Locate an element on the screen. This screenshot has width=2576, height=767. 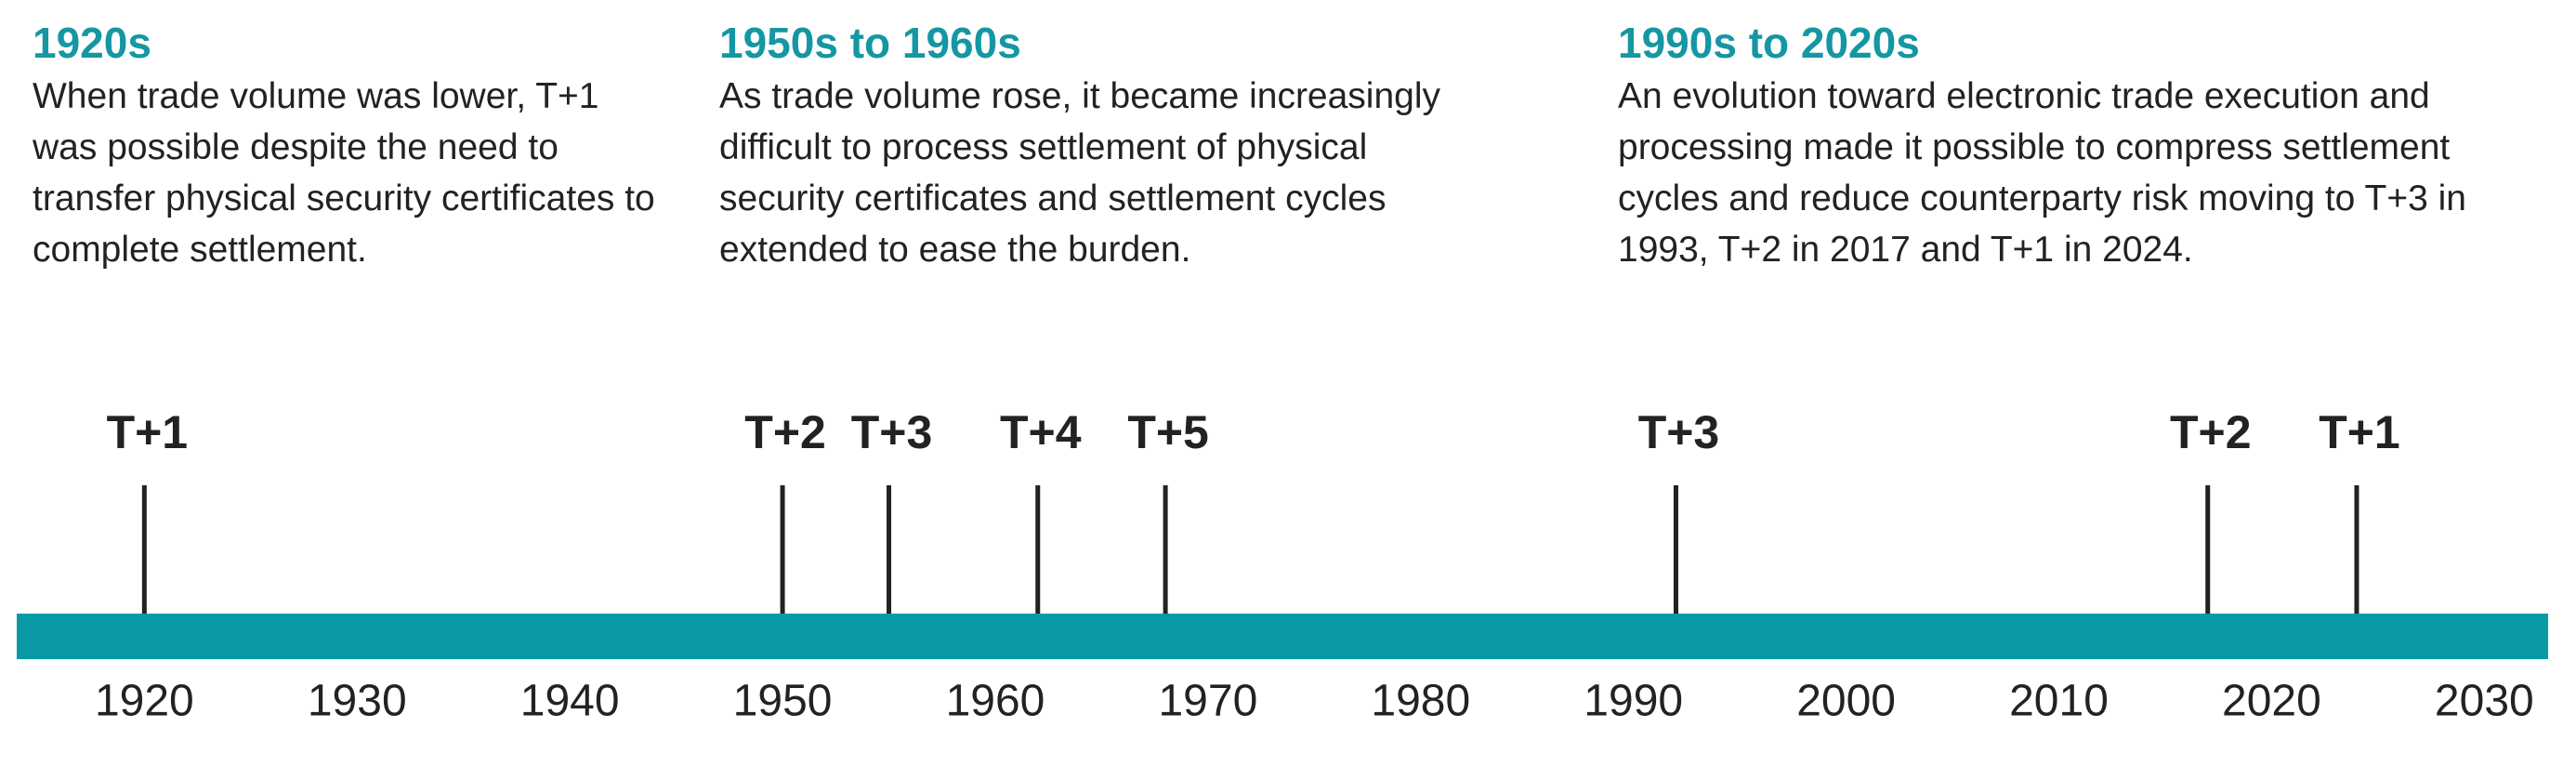
x-tick-label: 2000 is located at coordinates (1846, 702).